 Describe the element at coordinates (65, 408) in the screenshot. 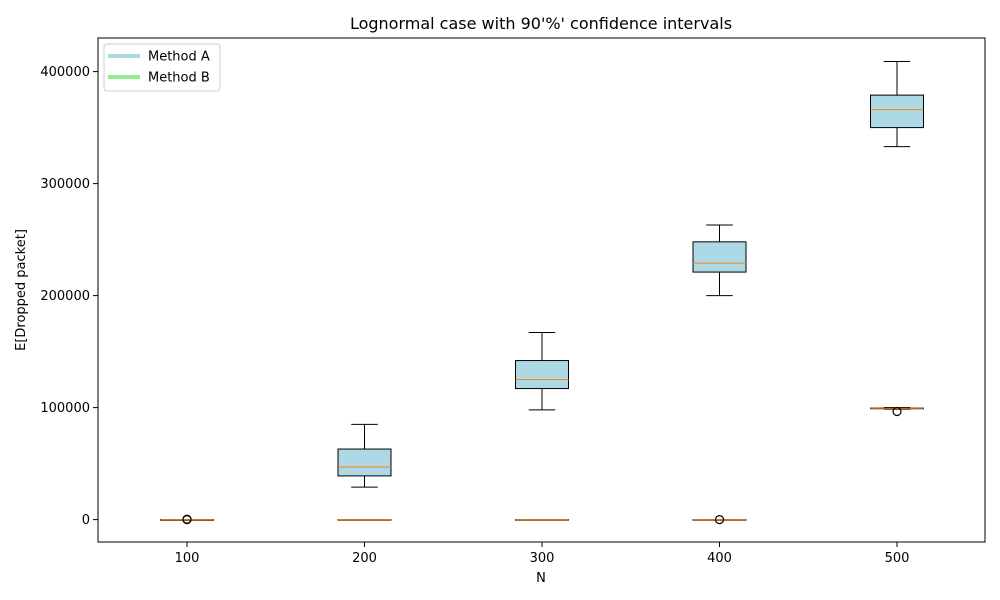

I see `y-tick-label: 100000` at that location.